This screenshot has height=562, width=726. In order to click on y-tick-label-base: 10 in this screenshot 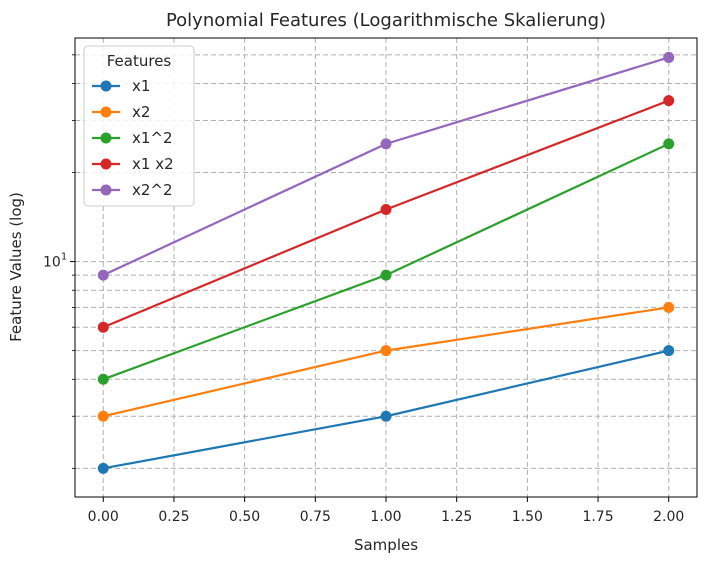, I will do `click(52, 263)`.